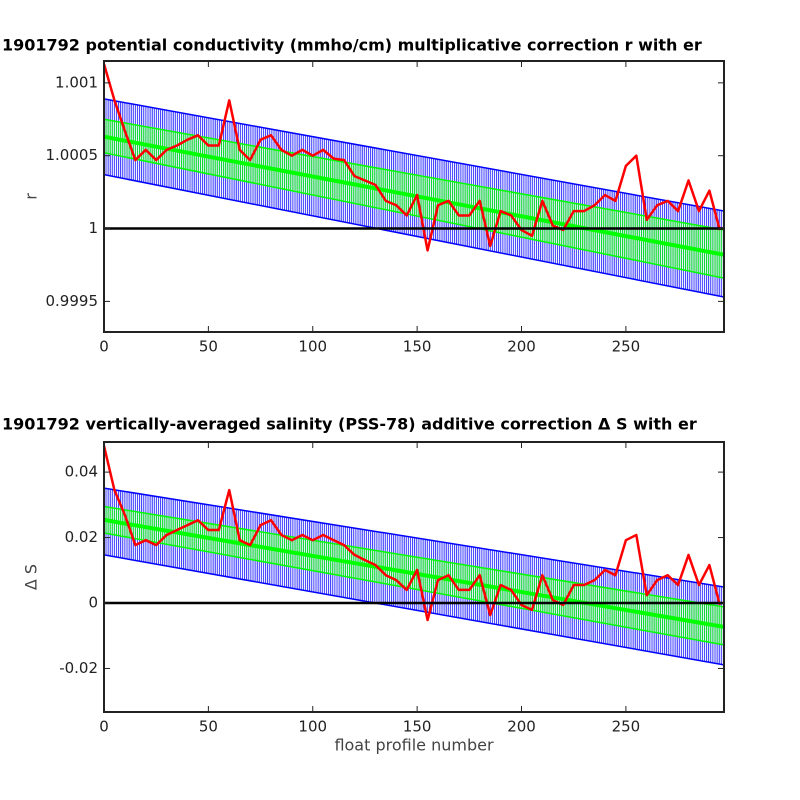  I want to click on fit-line, so click(414, 195).